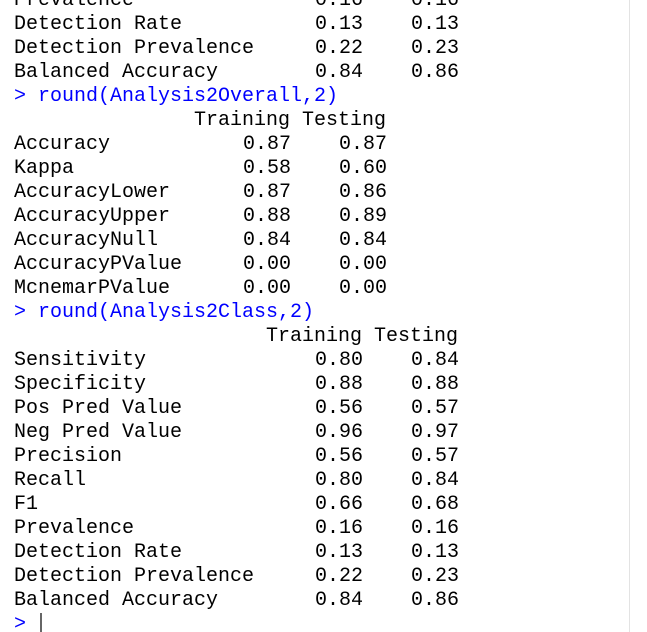 Image resolution: width=647 pixels, height=632 pixels. I want to click on row-label: Accuracy, so click(62, 144).